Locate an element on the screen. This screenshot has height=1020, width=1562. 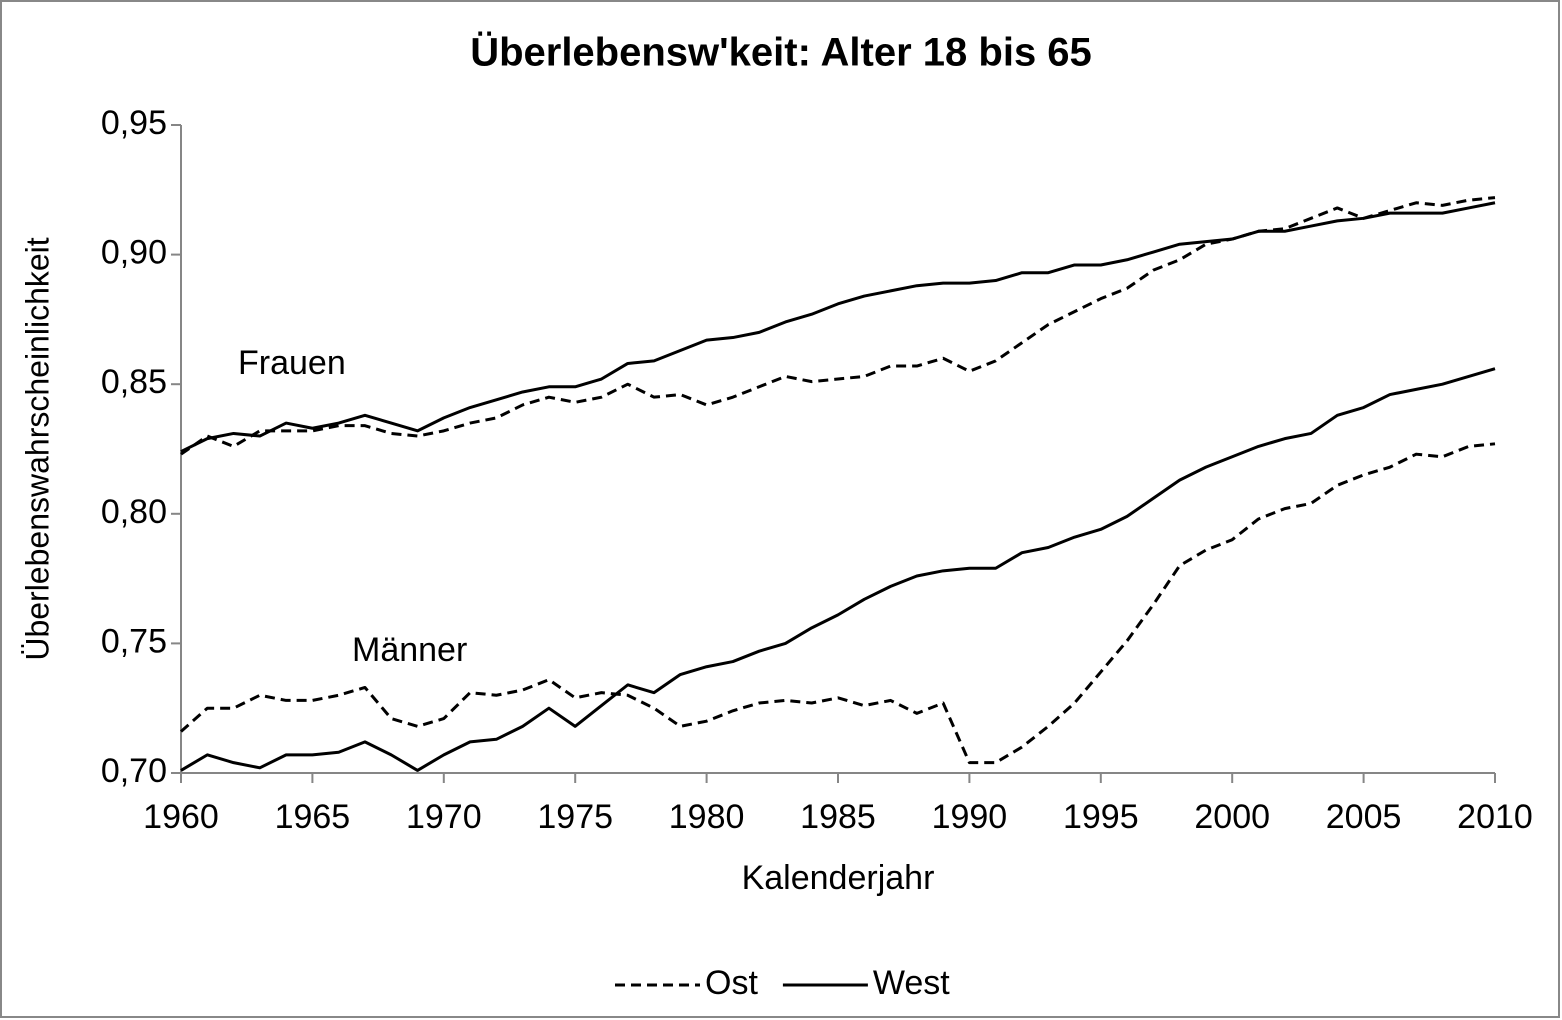
x-tick-label: 1970 is located at coordinates (444, 817).